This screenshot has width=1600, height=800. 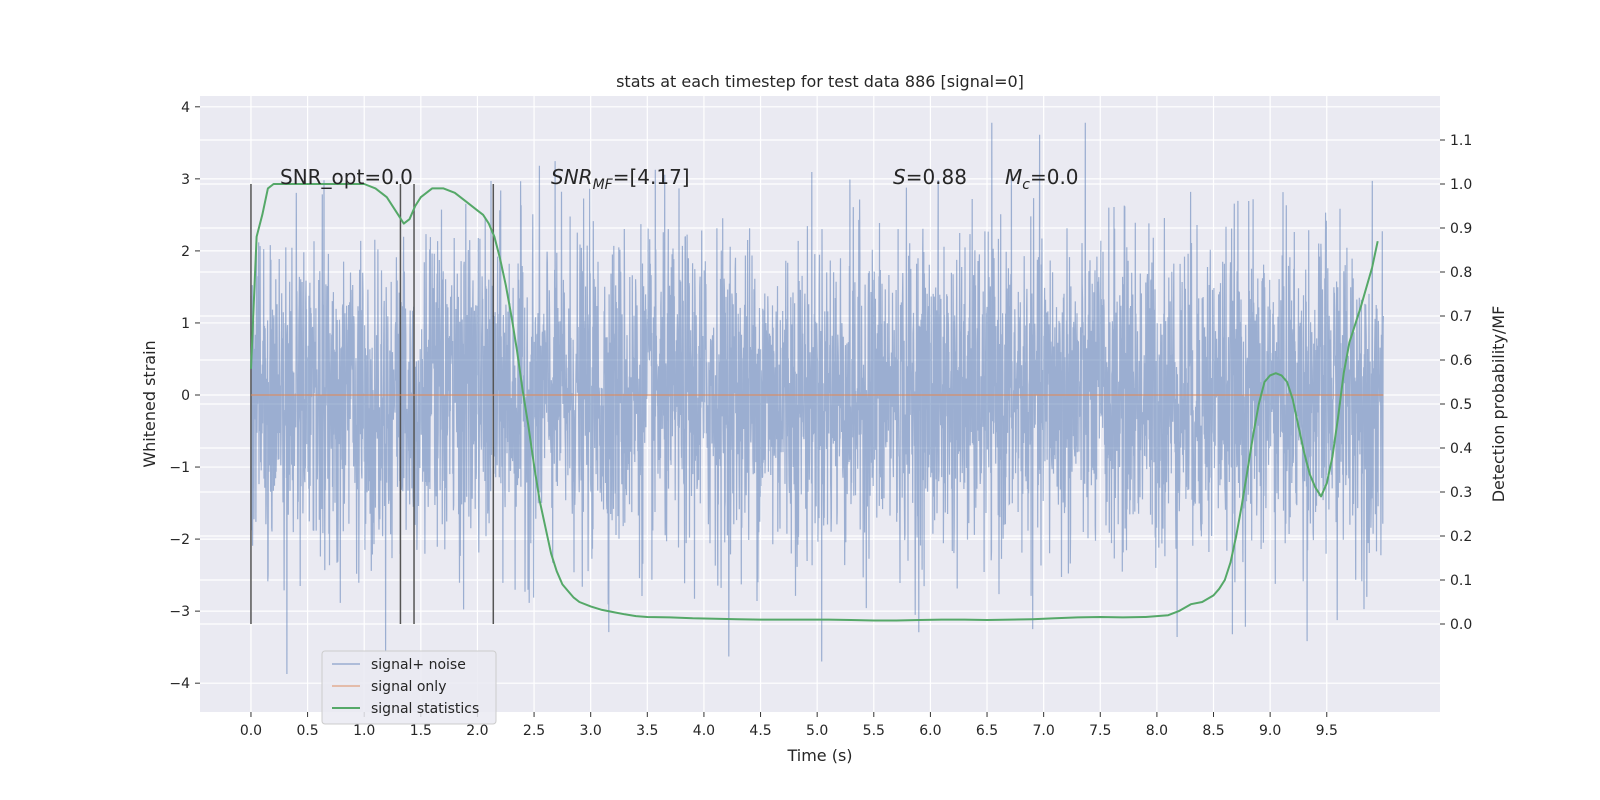 What do you see at coordinates (346, 177) in the screenshot?
I see `annotation-snr-opt: SNR_opt=0.0` at bounding box center [346, 177].